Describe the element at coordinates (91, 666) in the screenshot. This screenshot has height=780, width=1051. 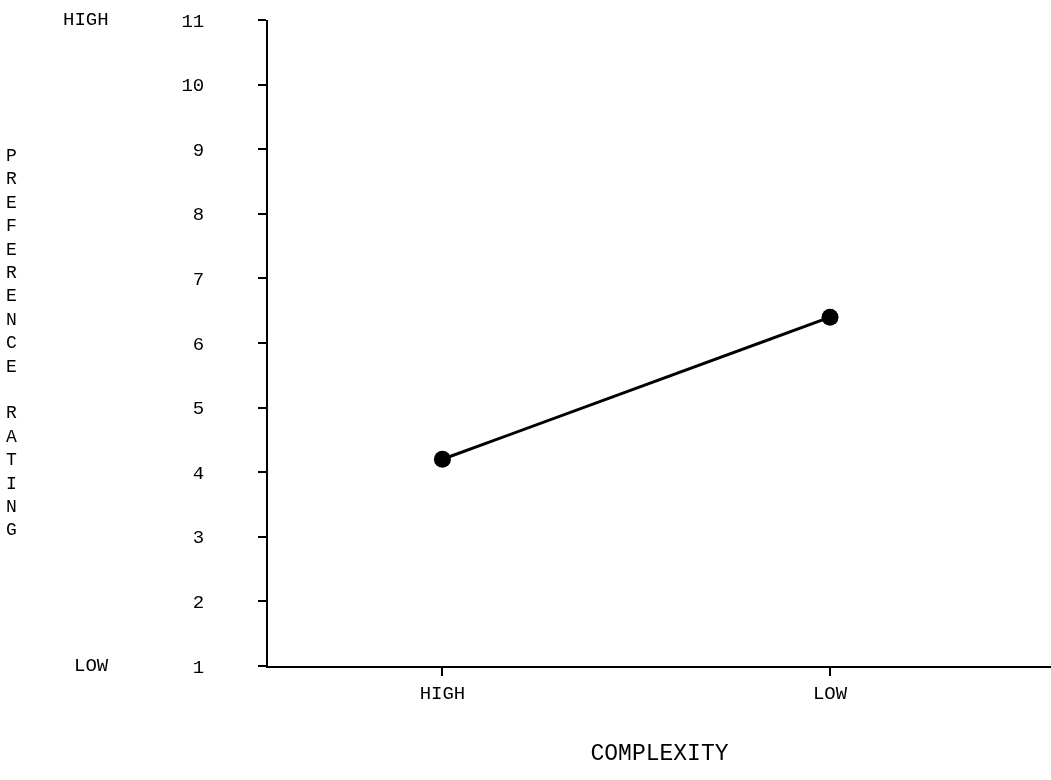
I see `text: LOW` at that location.